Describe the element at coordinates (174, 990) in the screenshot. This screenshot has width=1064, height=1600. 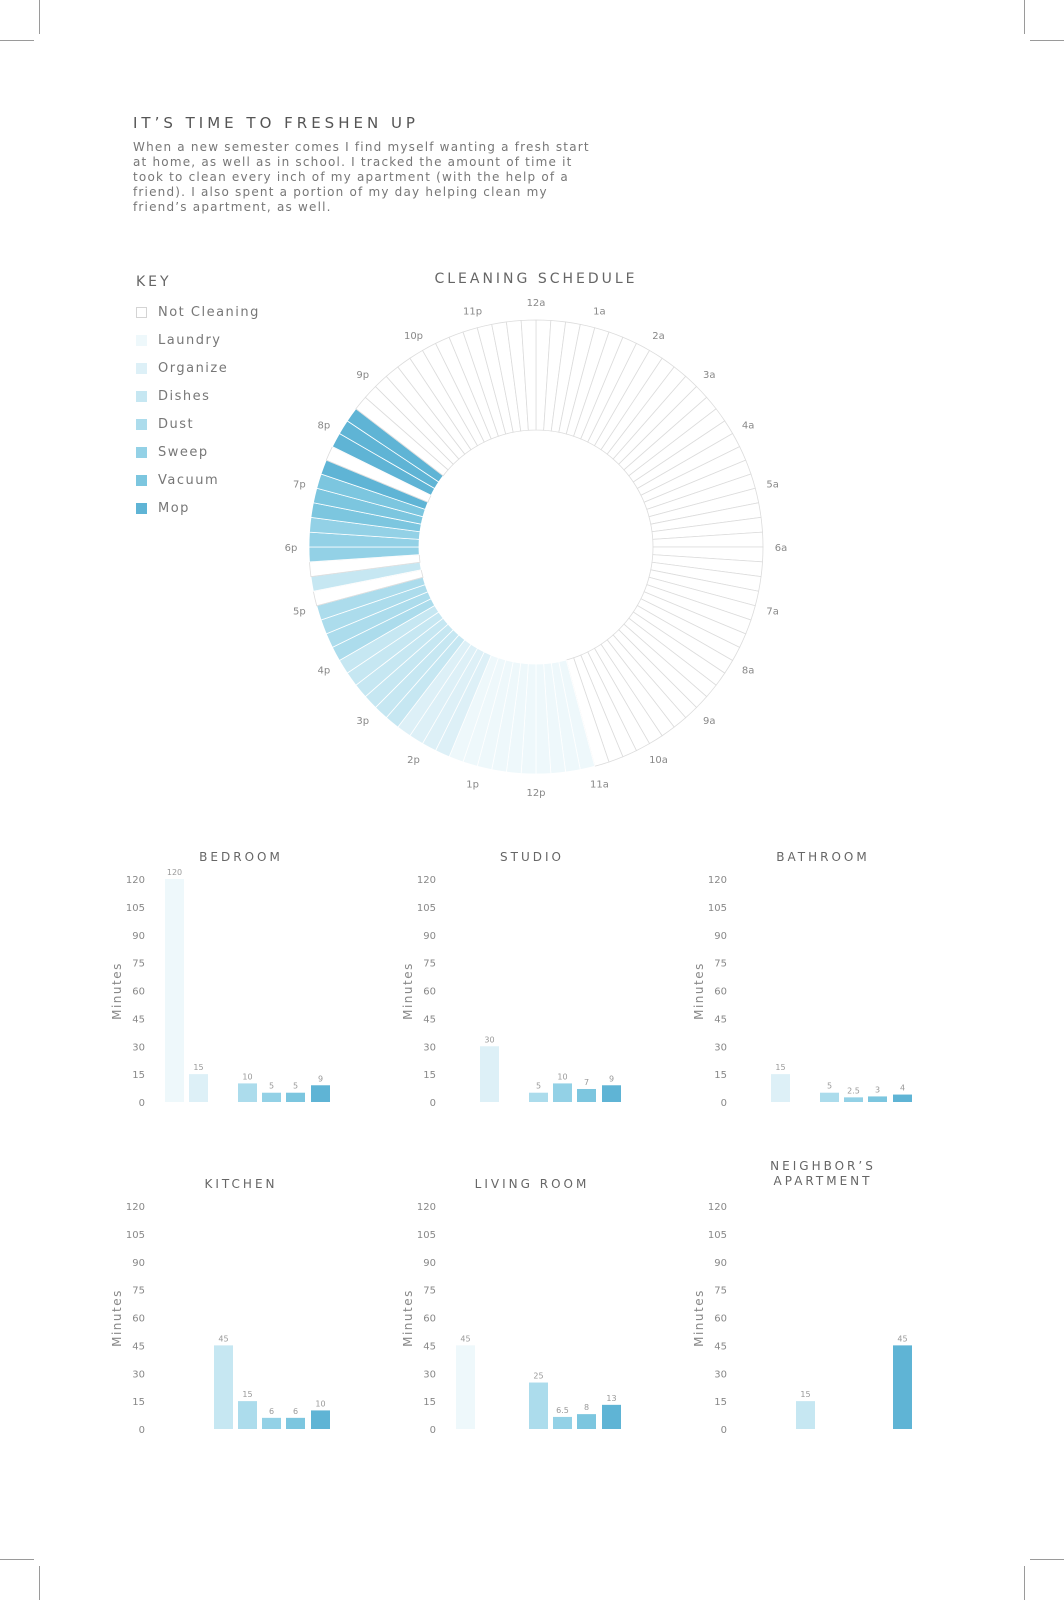
I see `bar-laundry` at that location.